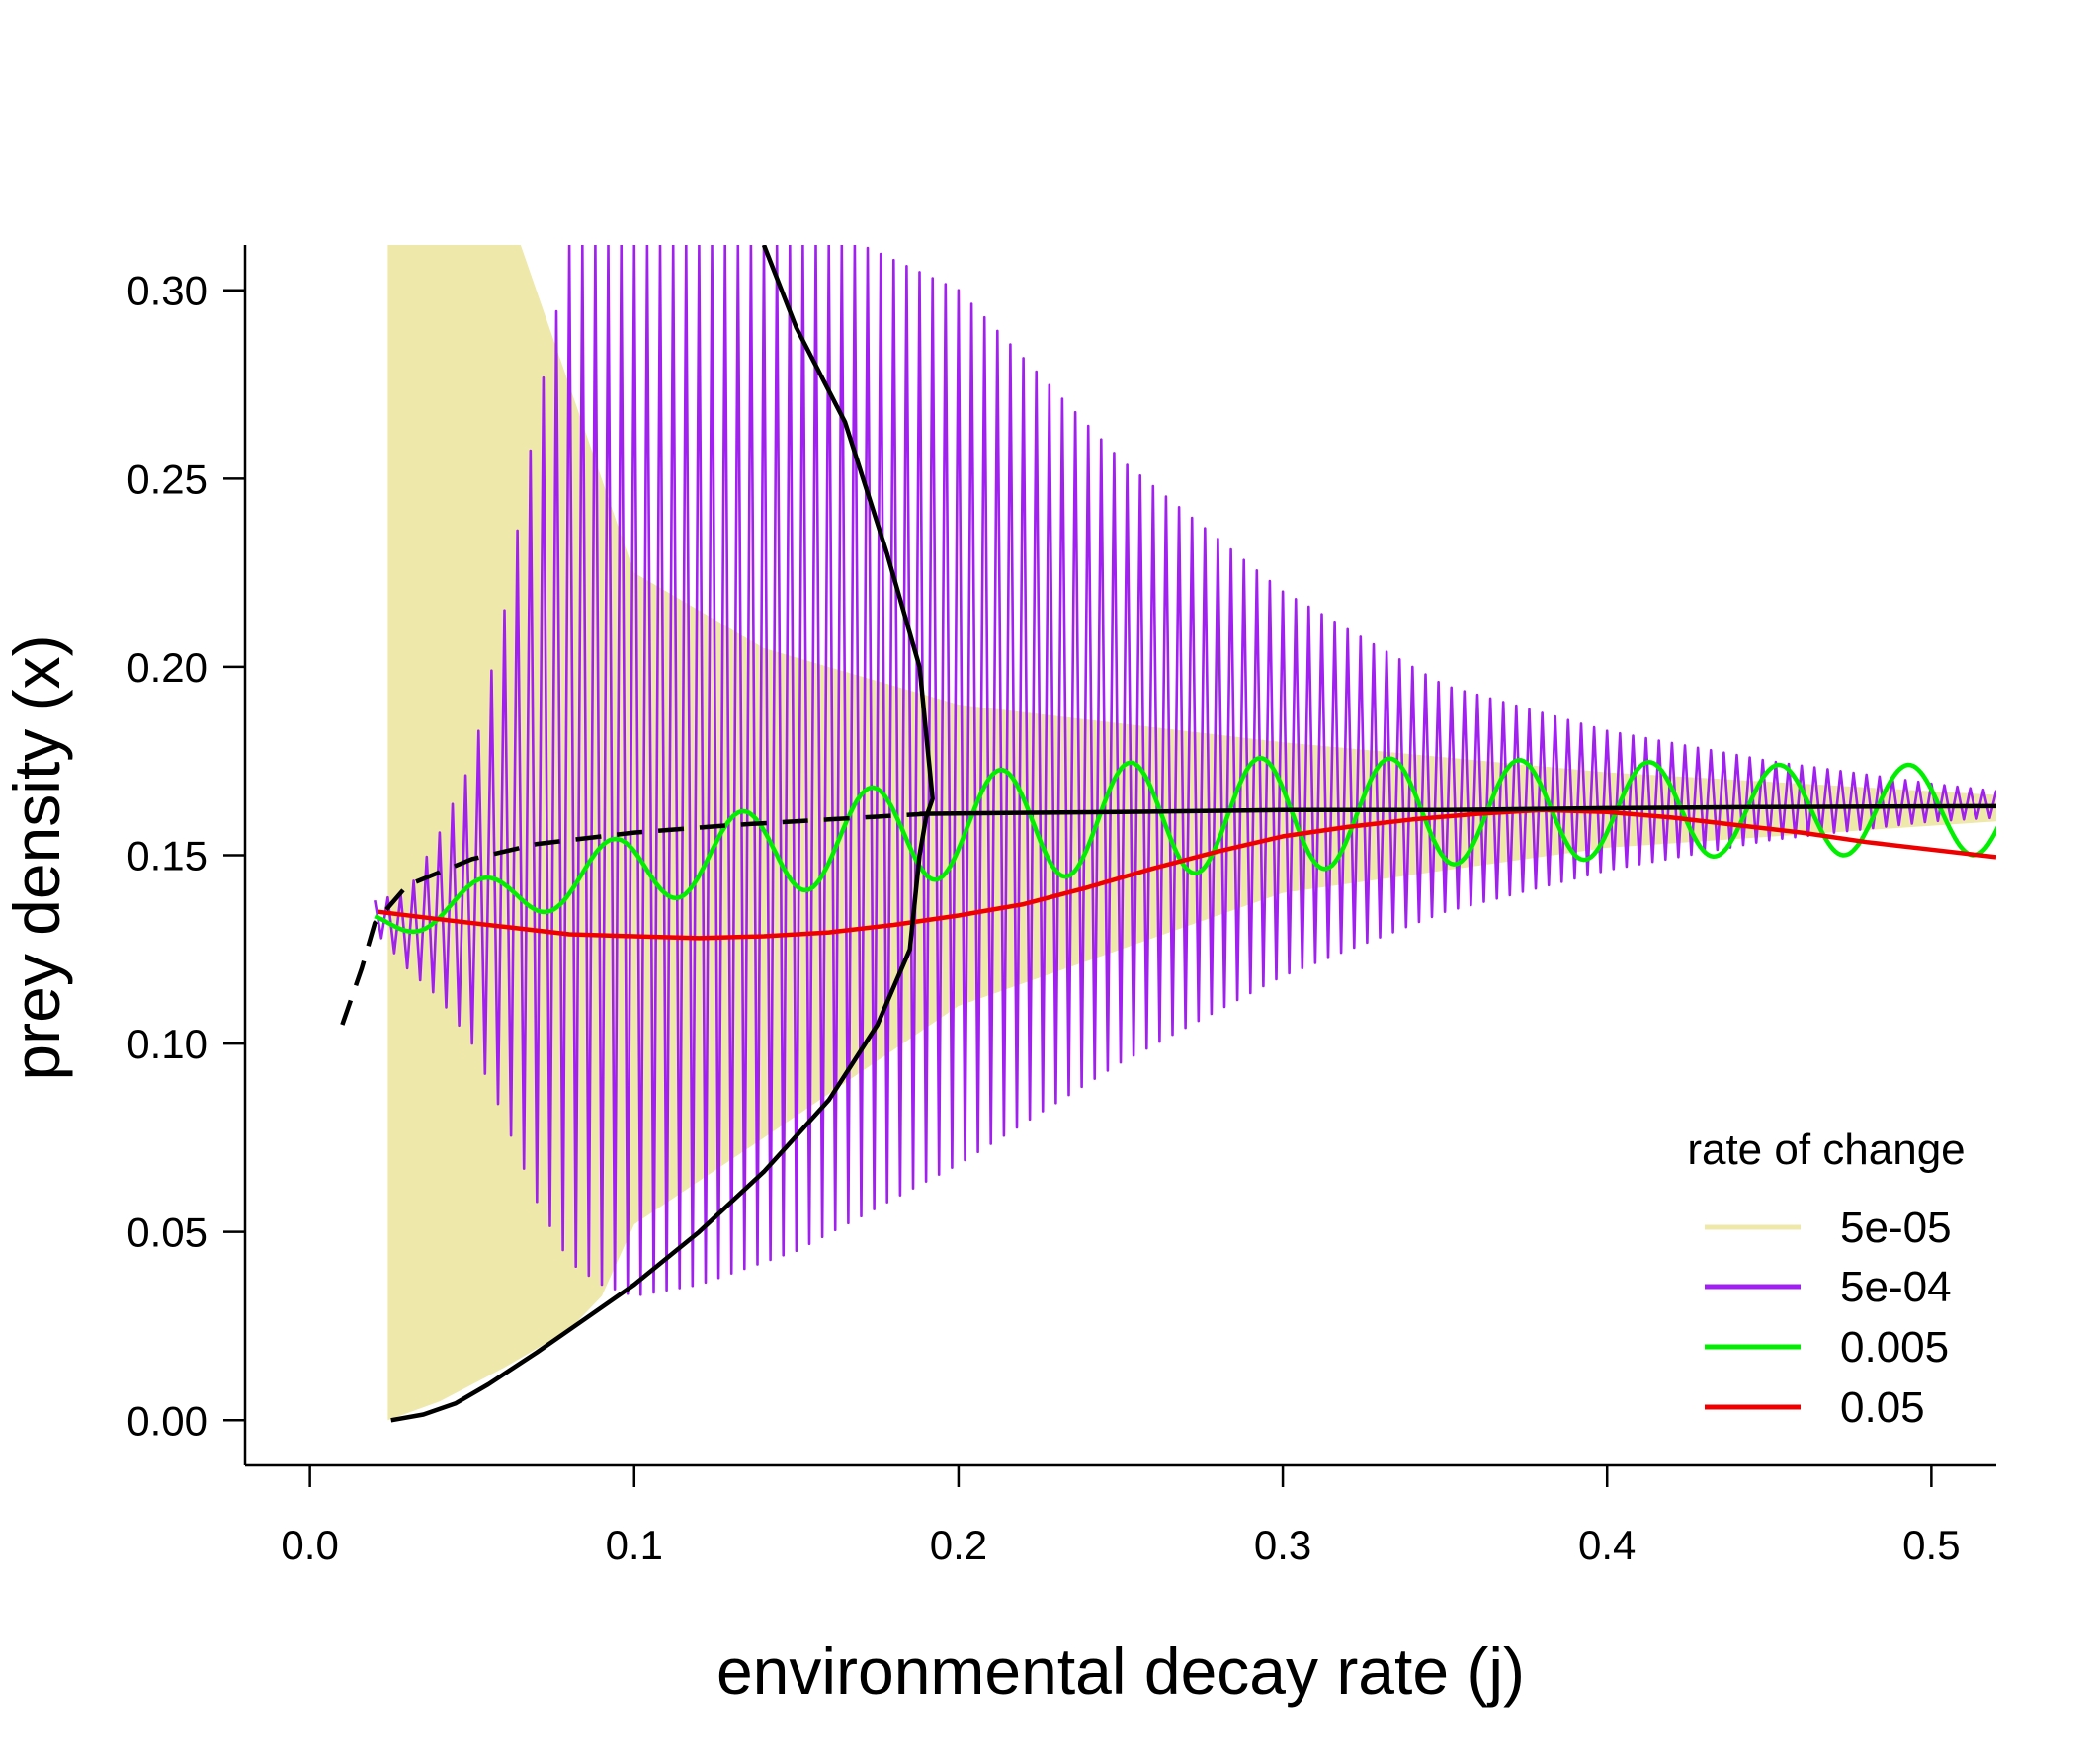 The height and width of the screenshot is (1750, 2100). Describe the element at coordinates (1896, 1228) in the screenshot. I see `legend-label: 5e-05` at that location.